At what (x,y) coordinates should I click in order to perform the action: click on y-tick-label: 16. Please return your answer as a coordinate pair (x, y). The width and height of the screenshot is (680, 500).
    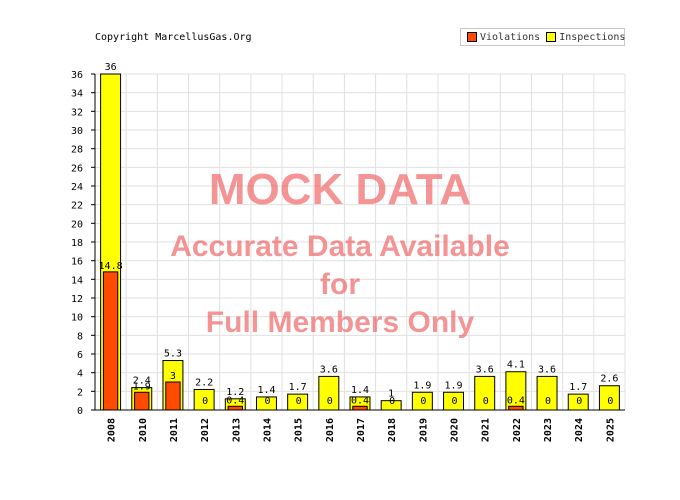
    Looking at the image, I should click on (77, 262).